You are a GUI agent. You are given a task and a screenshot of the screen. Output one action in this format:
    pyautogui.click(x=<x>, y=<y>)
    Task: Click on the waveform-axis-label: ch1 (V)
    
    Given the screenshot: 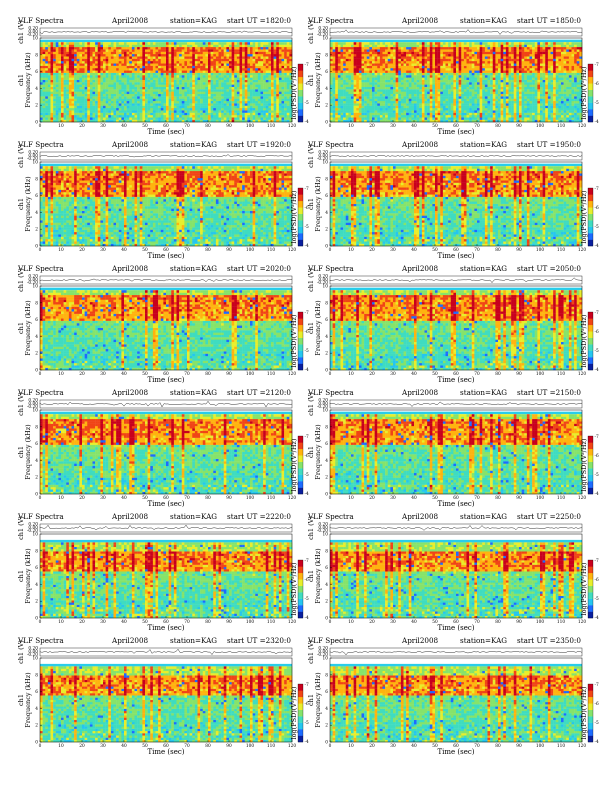 What is the action you would take?
    pyautogui.click(x=21, y=32)
    